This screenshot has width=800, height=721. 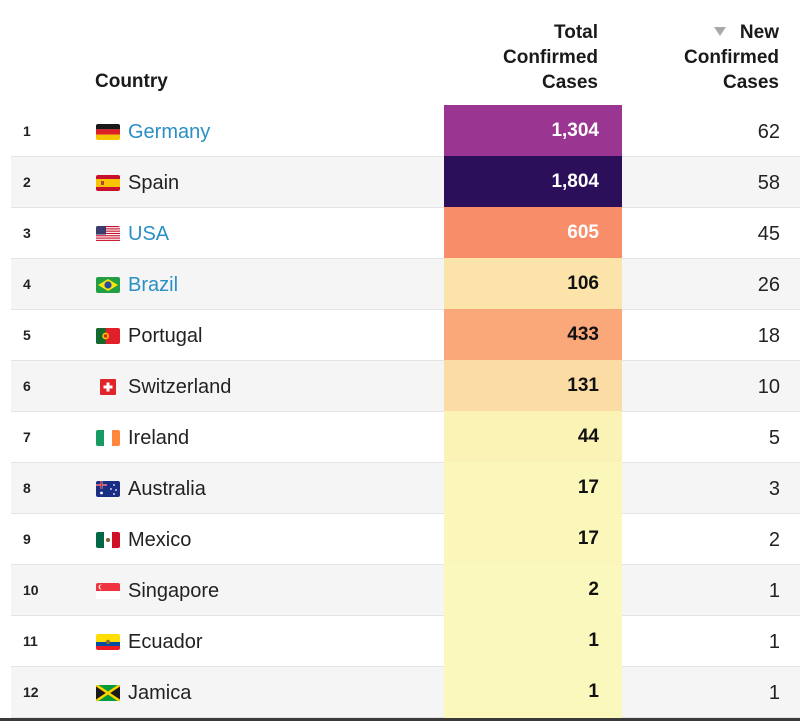 I want to click on rank-cell: 12, so click(x=31, y=692).